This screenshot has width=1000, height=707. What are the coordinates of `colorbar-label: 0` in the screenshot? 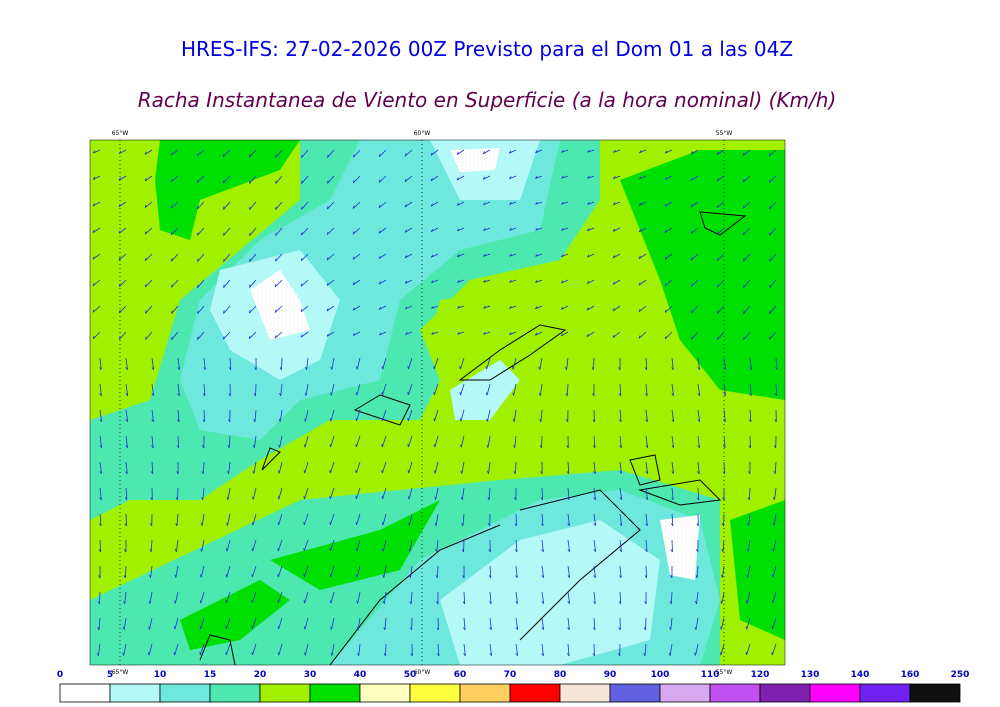 It's located at (60, 675).